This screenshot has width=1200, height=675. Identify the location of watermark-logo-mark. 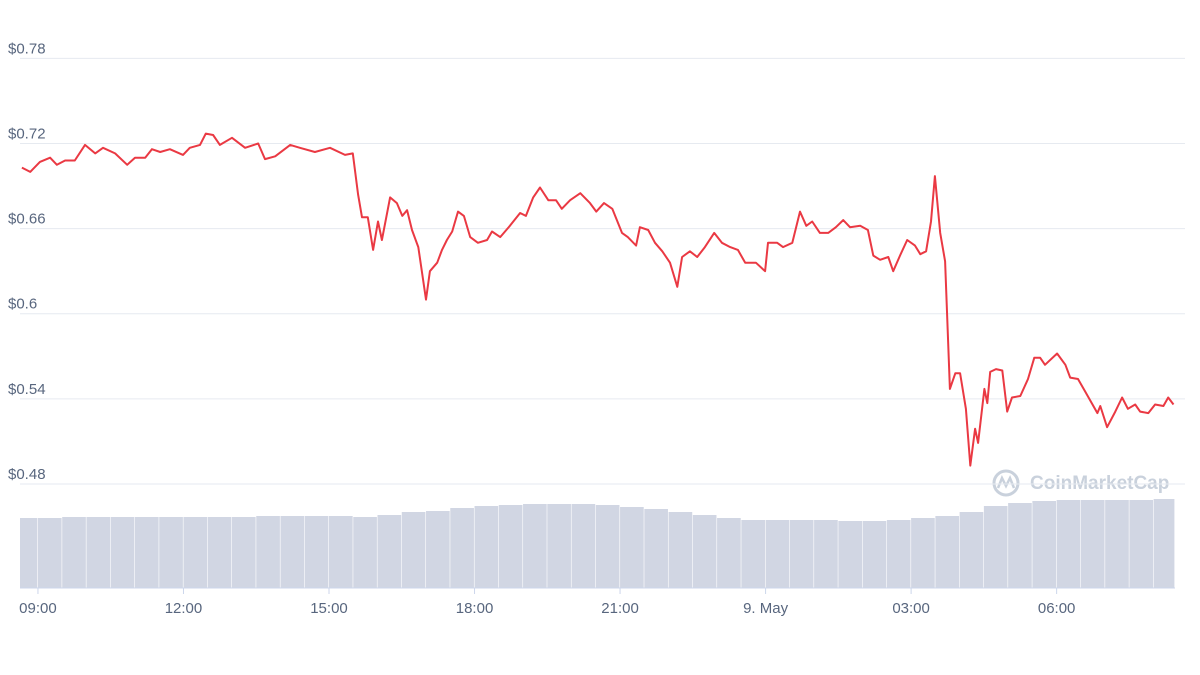
(1006, 481).